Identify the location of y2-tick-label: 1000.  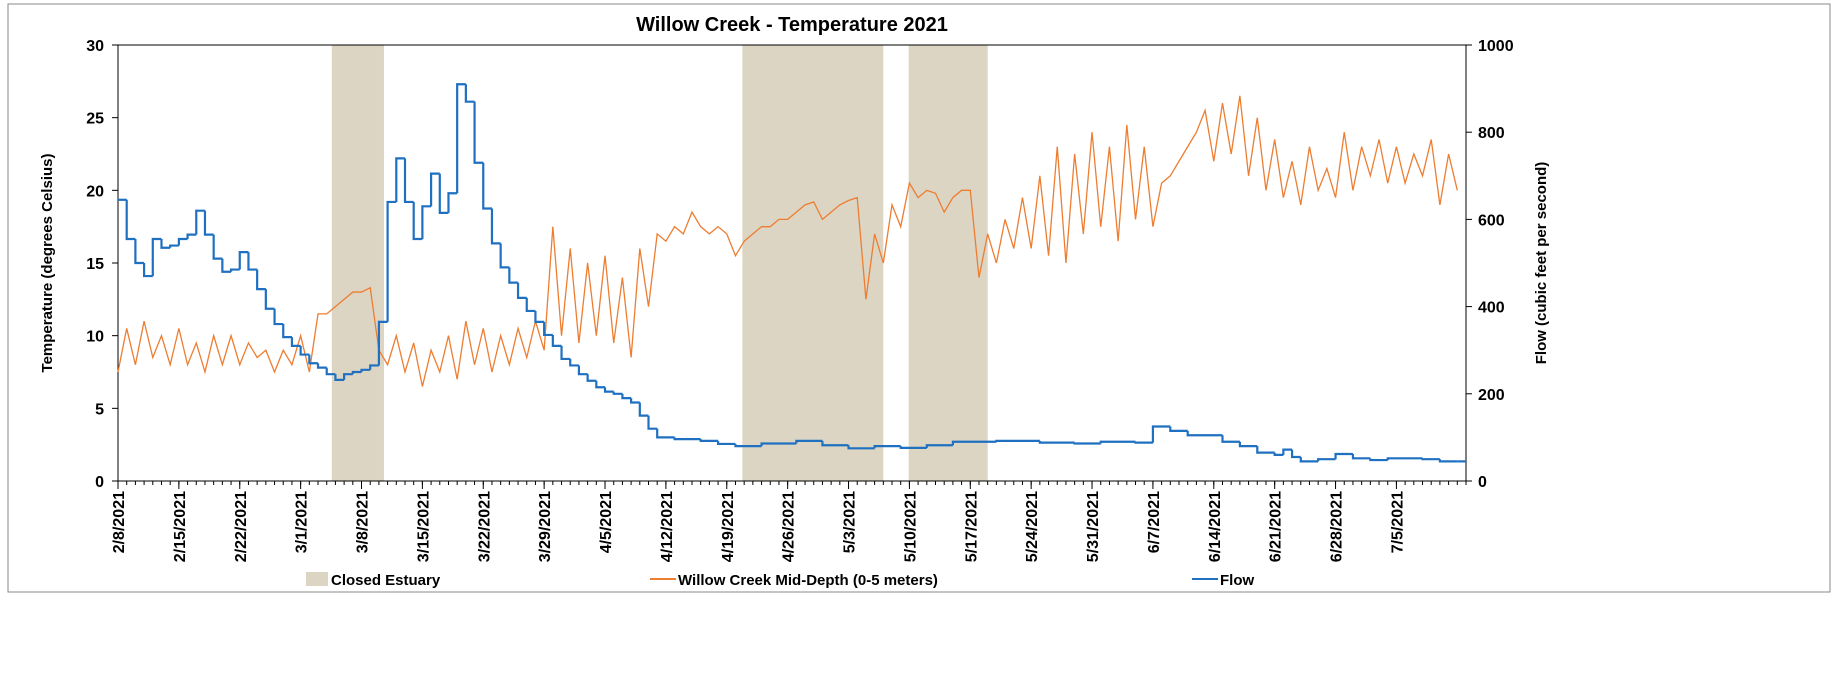
(1496, 46).